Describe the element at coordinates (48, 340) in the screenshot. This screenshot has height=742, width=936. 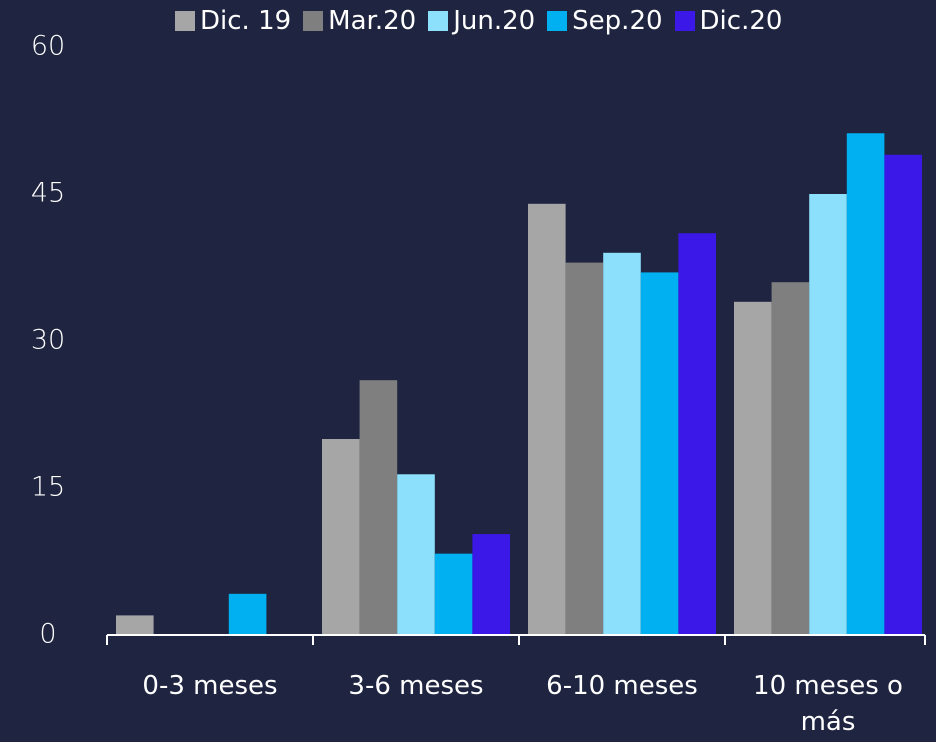
I see `y-tick-label: 30` at that location.